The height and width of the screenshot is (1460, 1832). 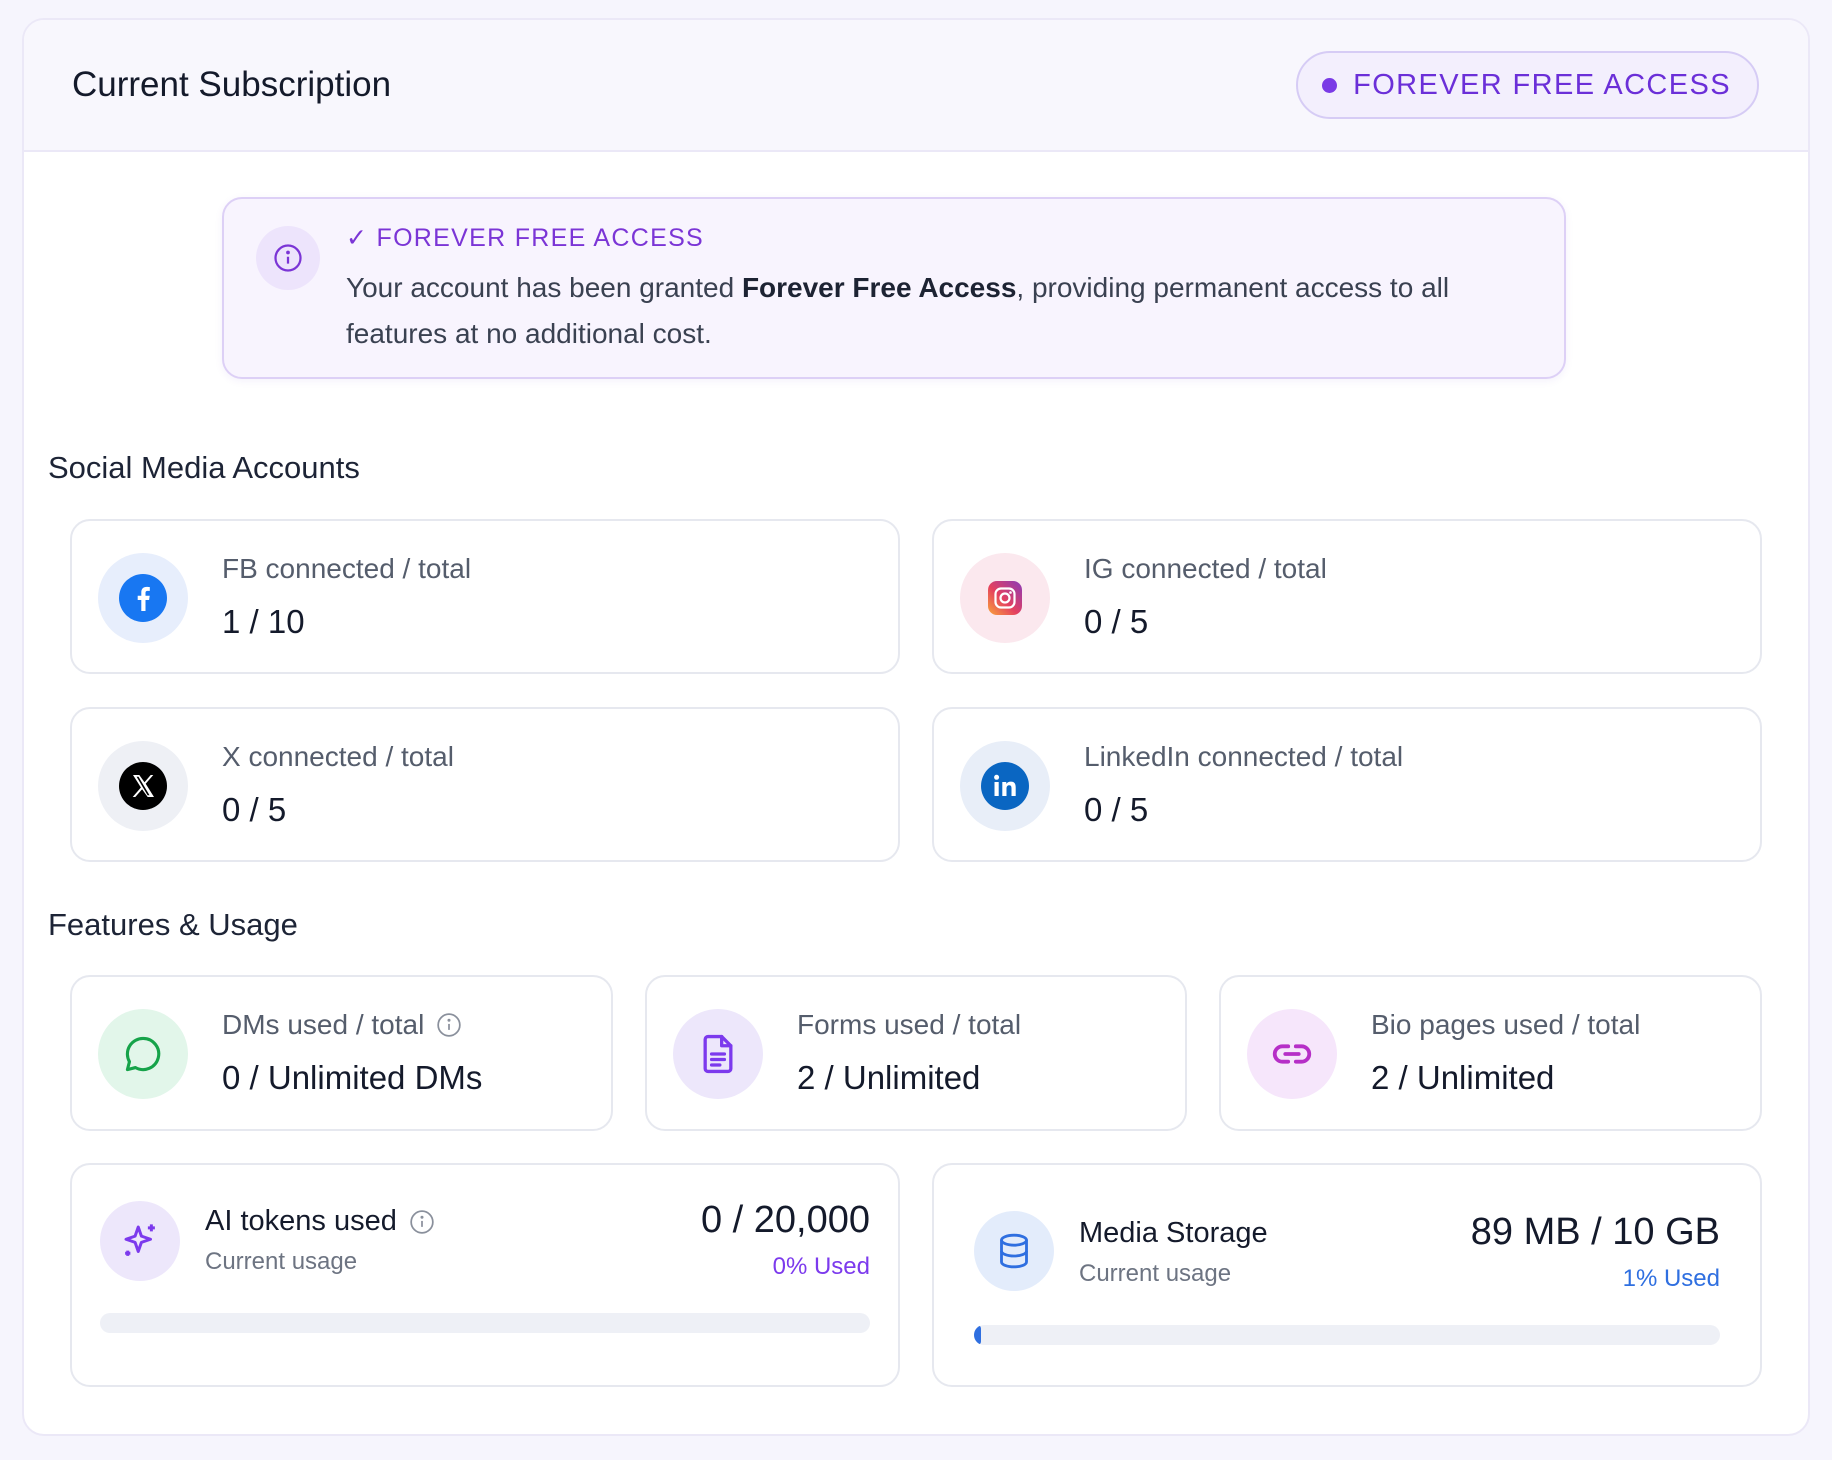 I want to click on social-card-linkedin: LinkedIn connected / total 0 / 5, so click(x=1347, y=784).